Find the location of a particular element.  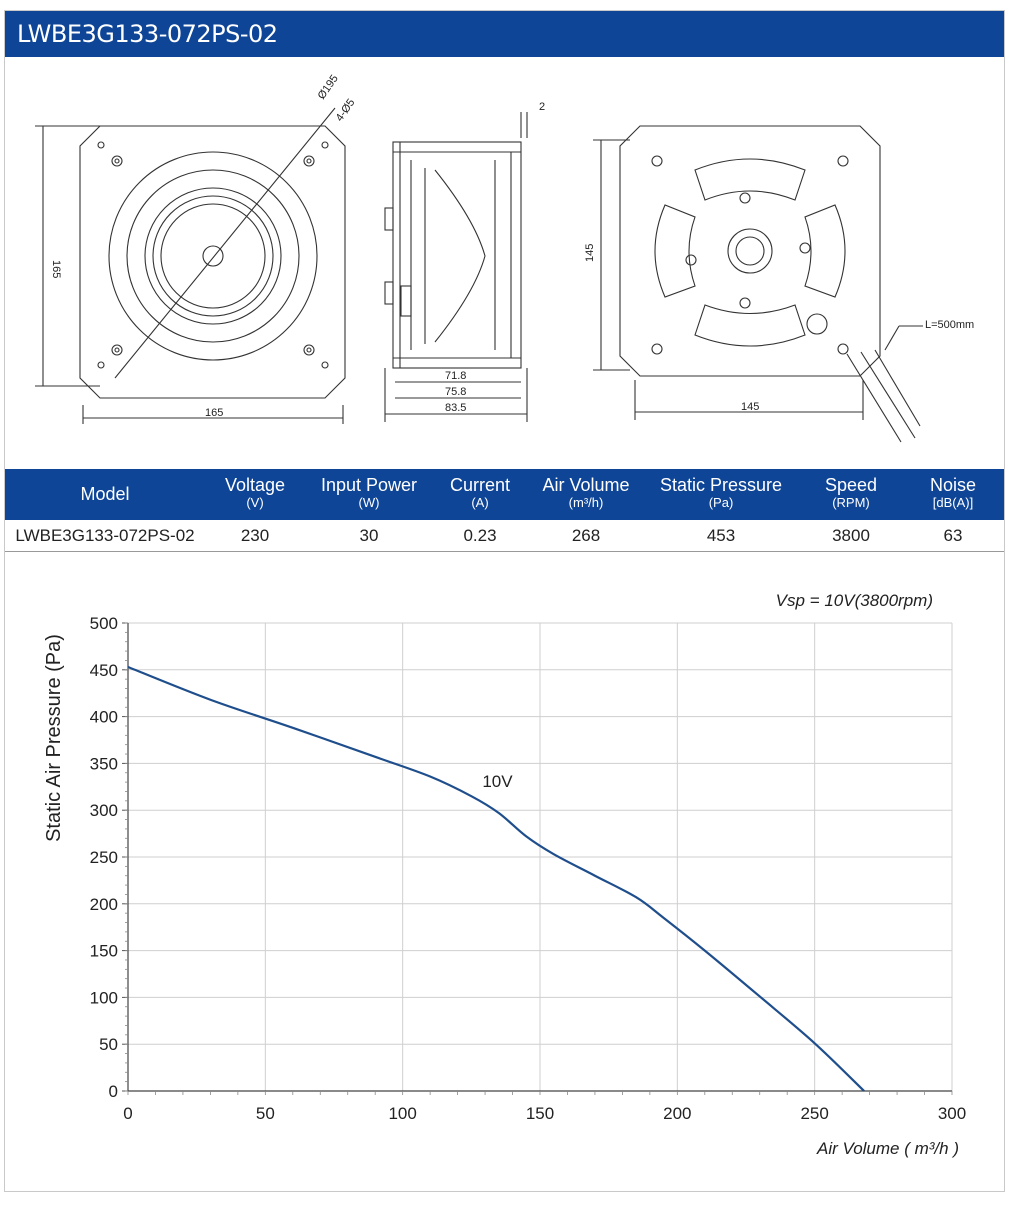

col-speed: Speed (RPM) is located at coordinates (851, 492).